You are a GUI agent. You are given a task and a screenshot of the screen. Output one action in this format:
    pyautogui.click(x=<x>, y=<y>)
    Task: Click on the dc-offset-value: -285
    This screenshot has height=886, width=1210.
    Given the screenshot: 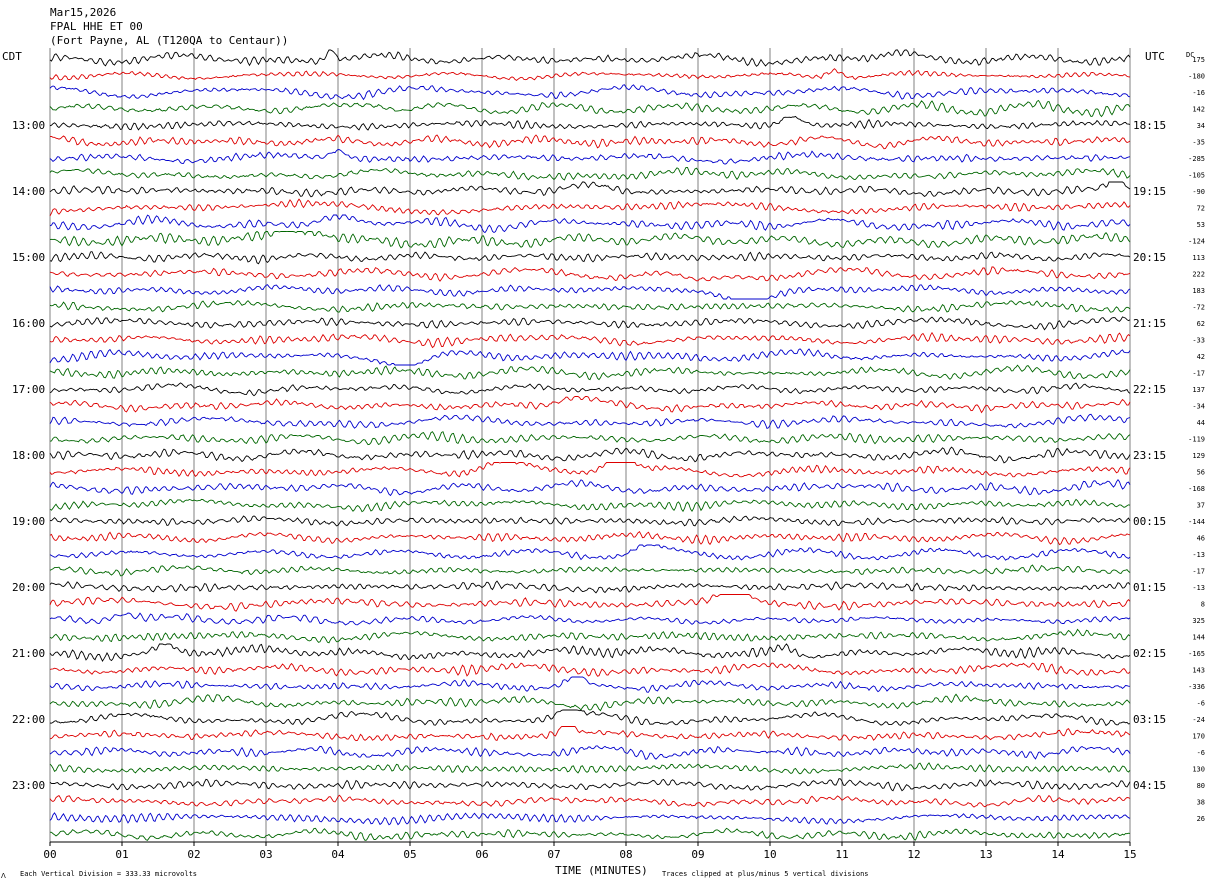 What is the action you would take?
    pyautogui.click(x=1196, y=159)
    